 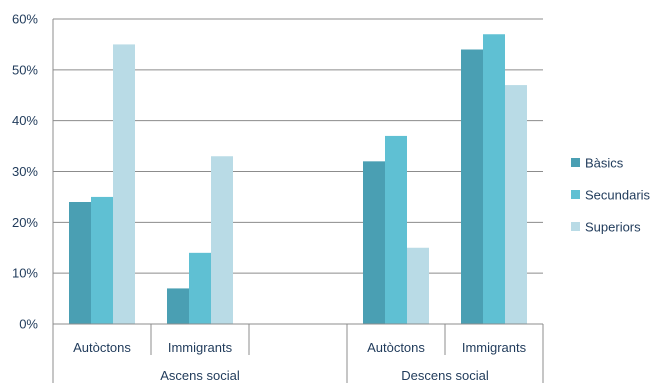 I want to click on legend-label: Bàsics, so click(x=604, y=163).